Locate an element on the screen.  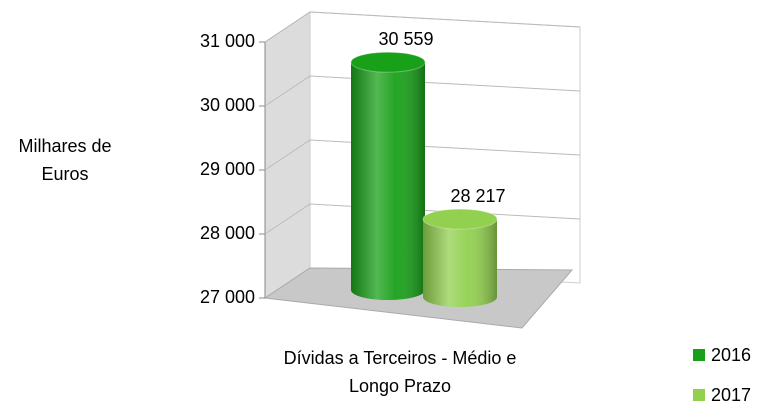
y-axis-label: Milhares de Euros is located at coordinates (65, 160).